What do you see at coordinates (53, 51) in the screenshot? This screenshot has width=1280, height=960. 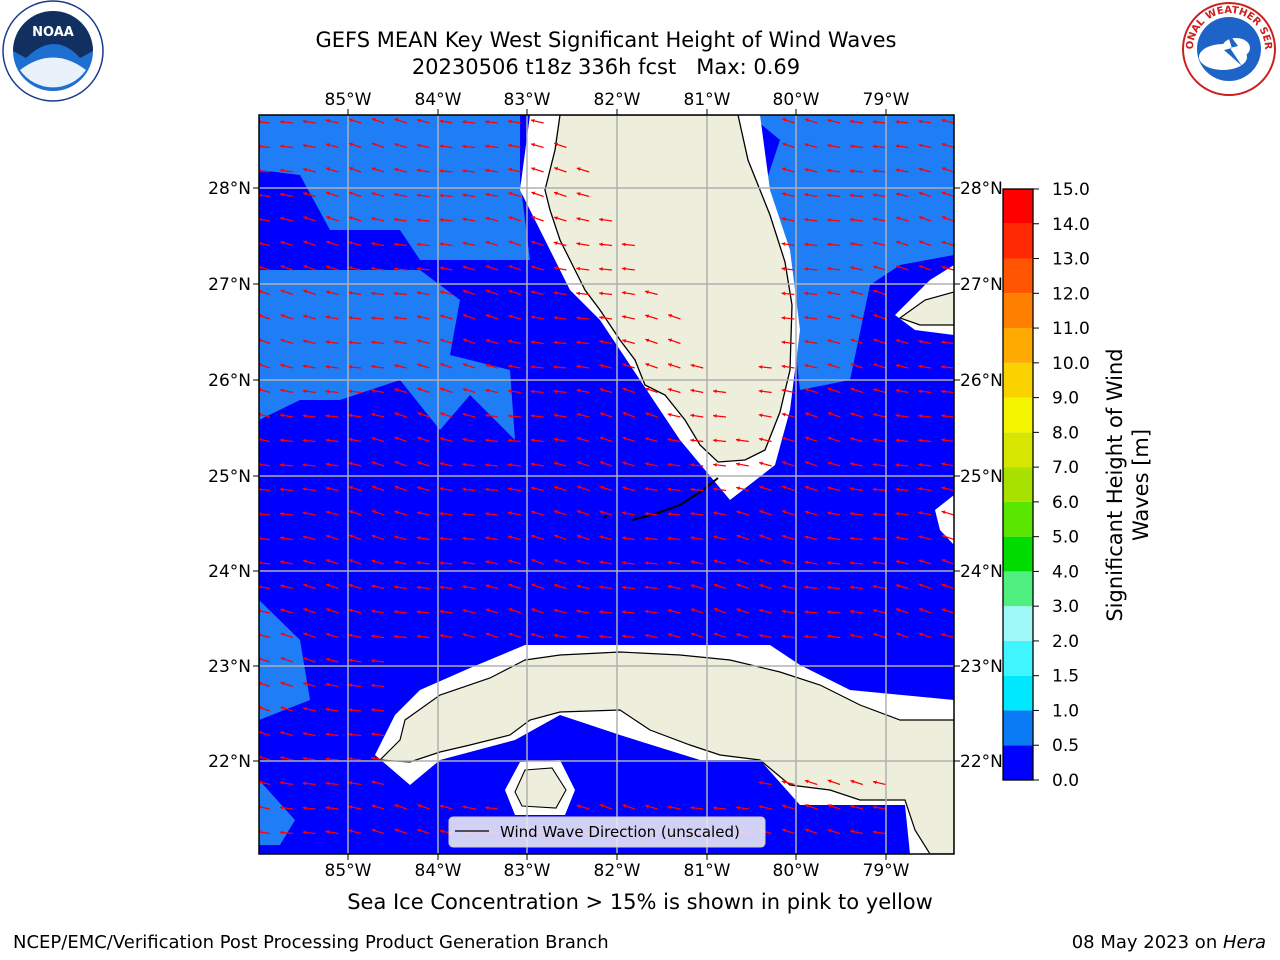 I see `noaa-logo: NOAA` at bounding box center [53, 51].